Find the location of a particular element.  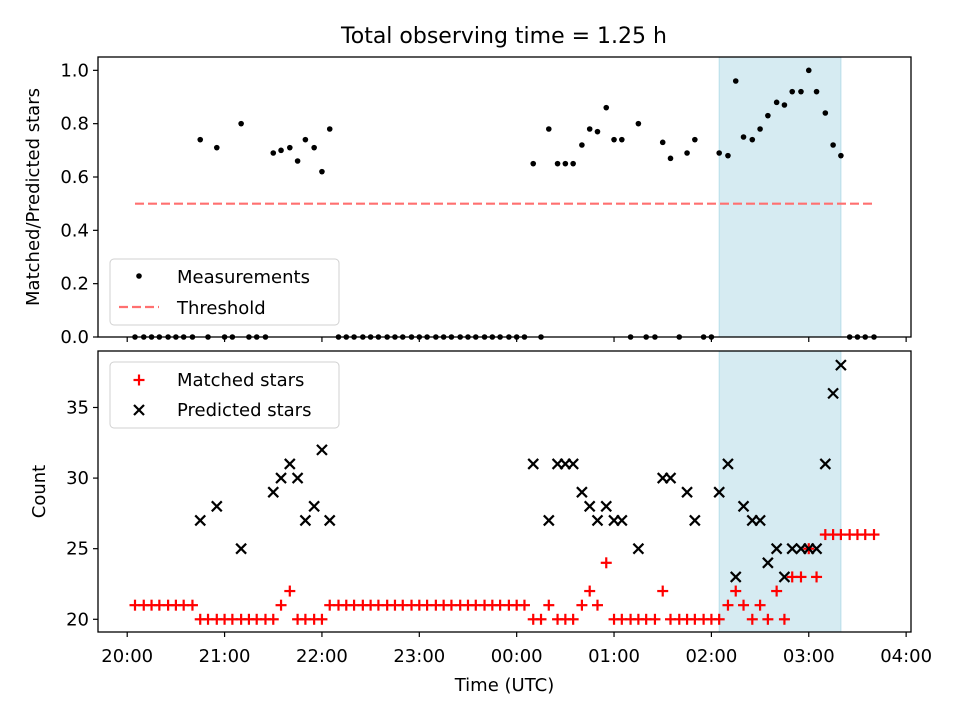

top-y-axis: 0.0 0.2 0.4 0.6 0.8 1.0 is located at coordinates (79, 204).